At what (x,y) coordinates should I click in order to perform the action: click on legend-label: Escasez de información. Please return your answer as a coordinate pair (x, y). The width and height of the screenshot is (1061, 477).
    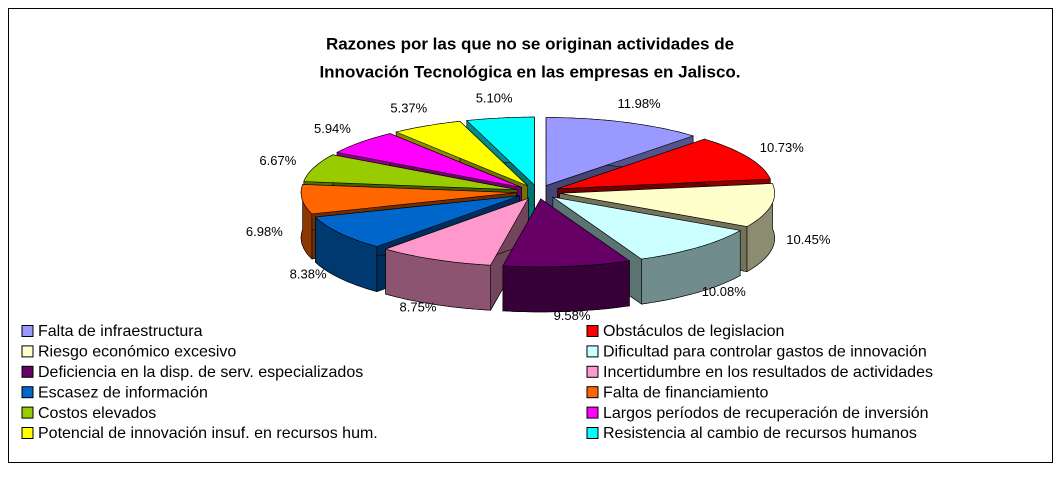
    Looking at the image, I should click on (123, 392).